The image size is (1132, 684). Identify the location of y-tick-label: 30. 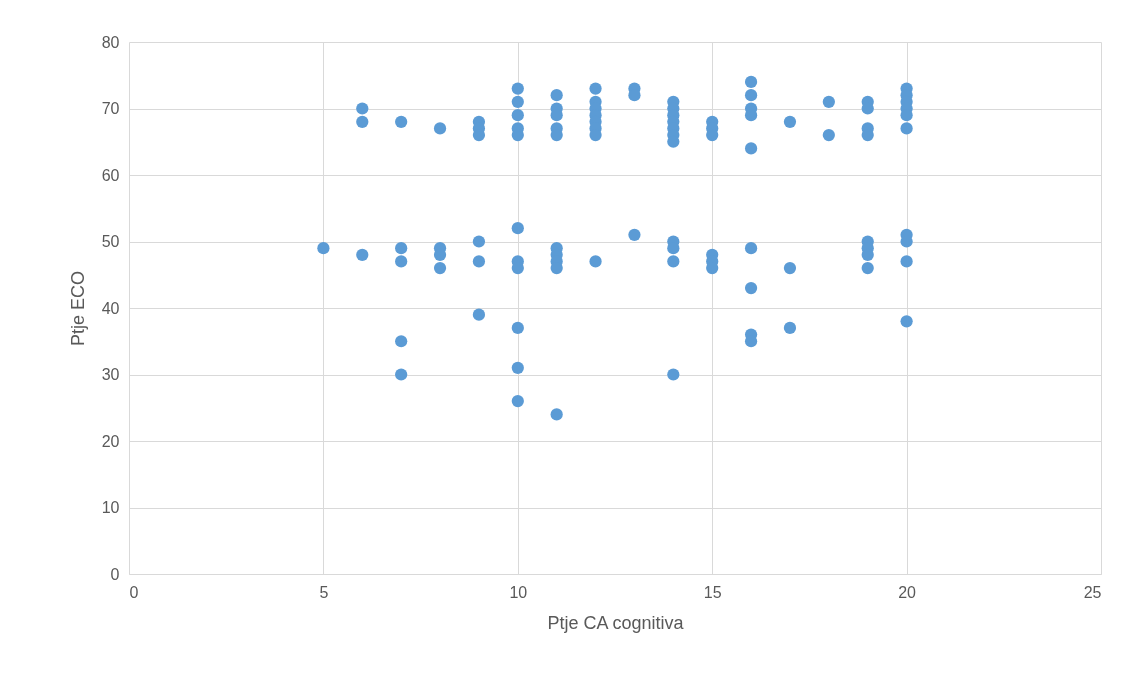
(110, 374).